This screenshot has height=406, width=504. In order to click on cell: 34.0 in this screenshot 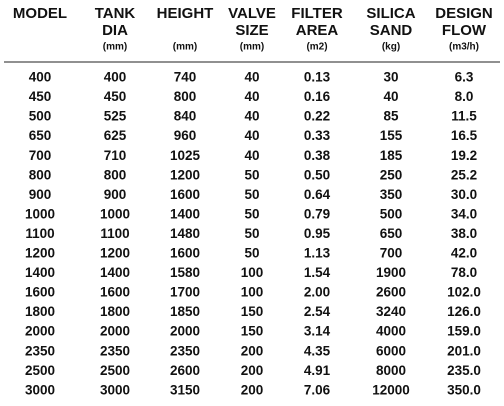, I will do `click(464, 213)`.